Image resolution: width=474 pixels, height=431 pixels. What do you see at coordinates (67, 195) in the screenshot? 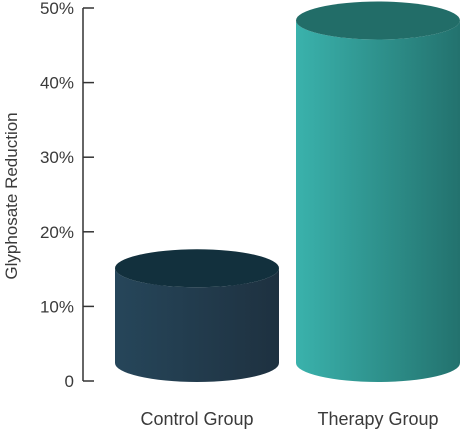
I see `y-axis: 0 10% 20% 30% 40% 50%` at bounding box center [67, 195].